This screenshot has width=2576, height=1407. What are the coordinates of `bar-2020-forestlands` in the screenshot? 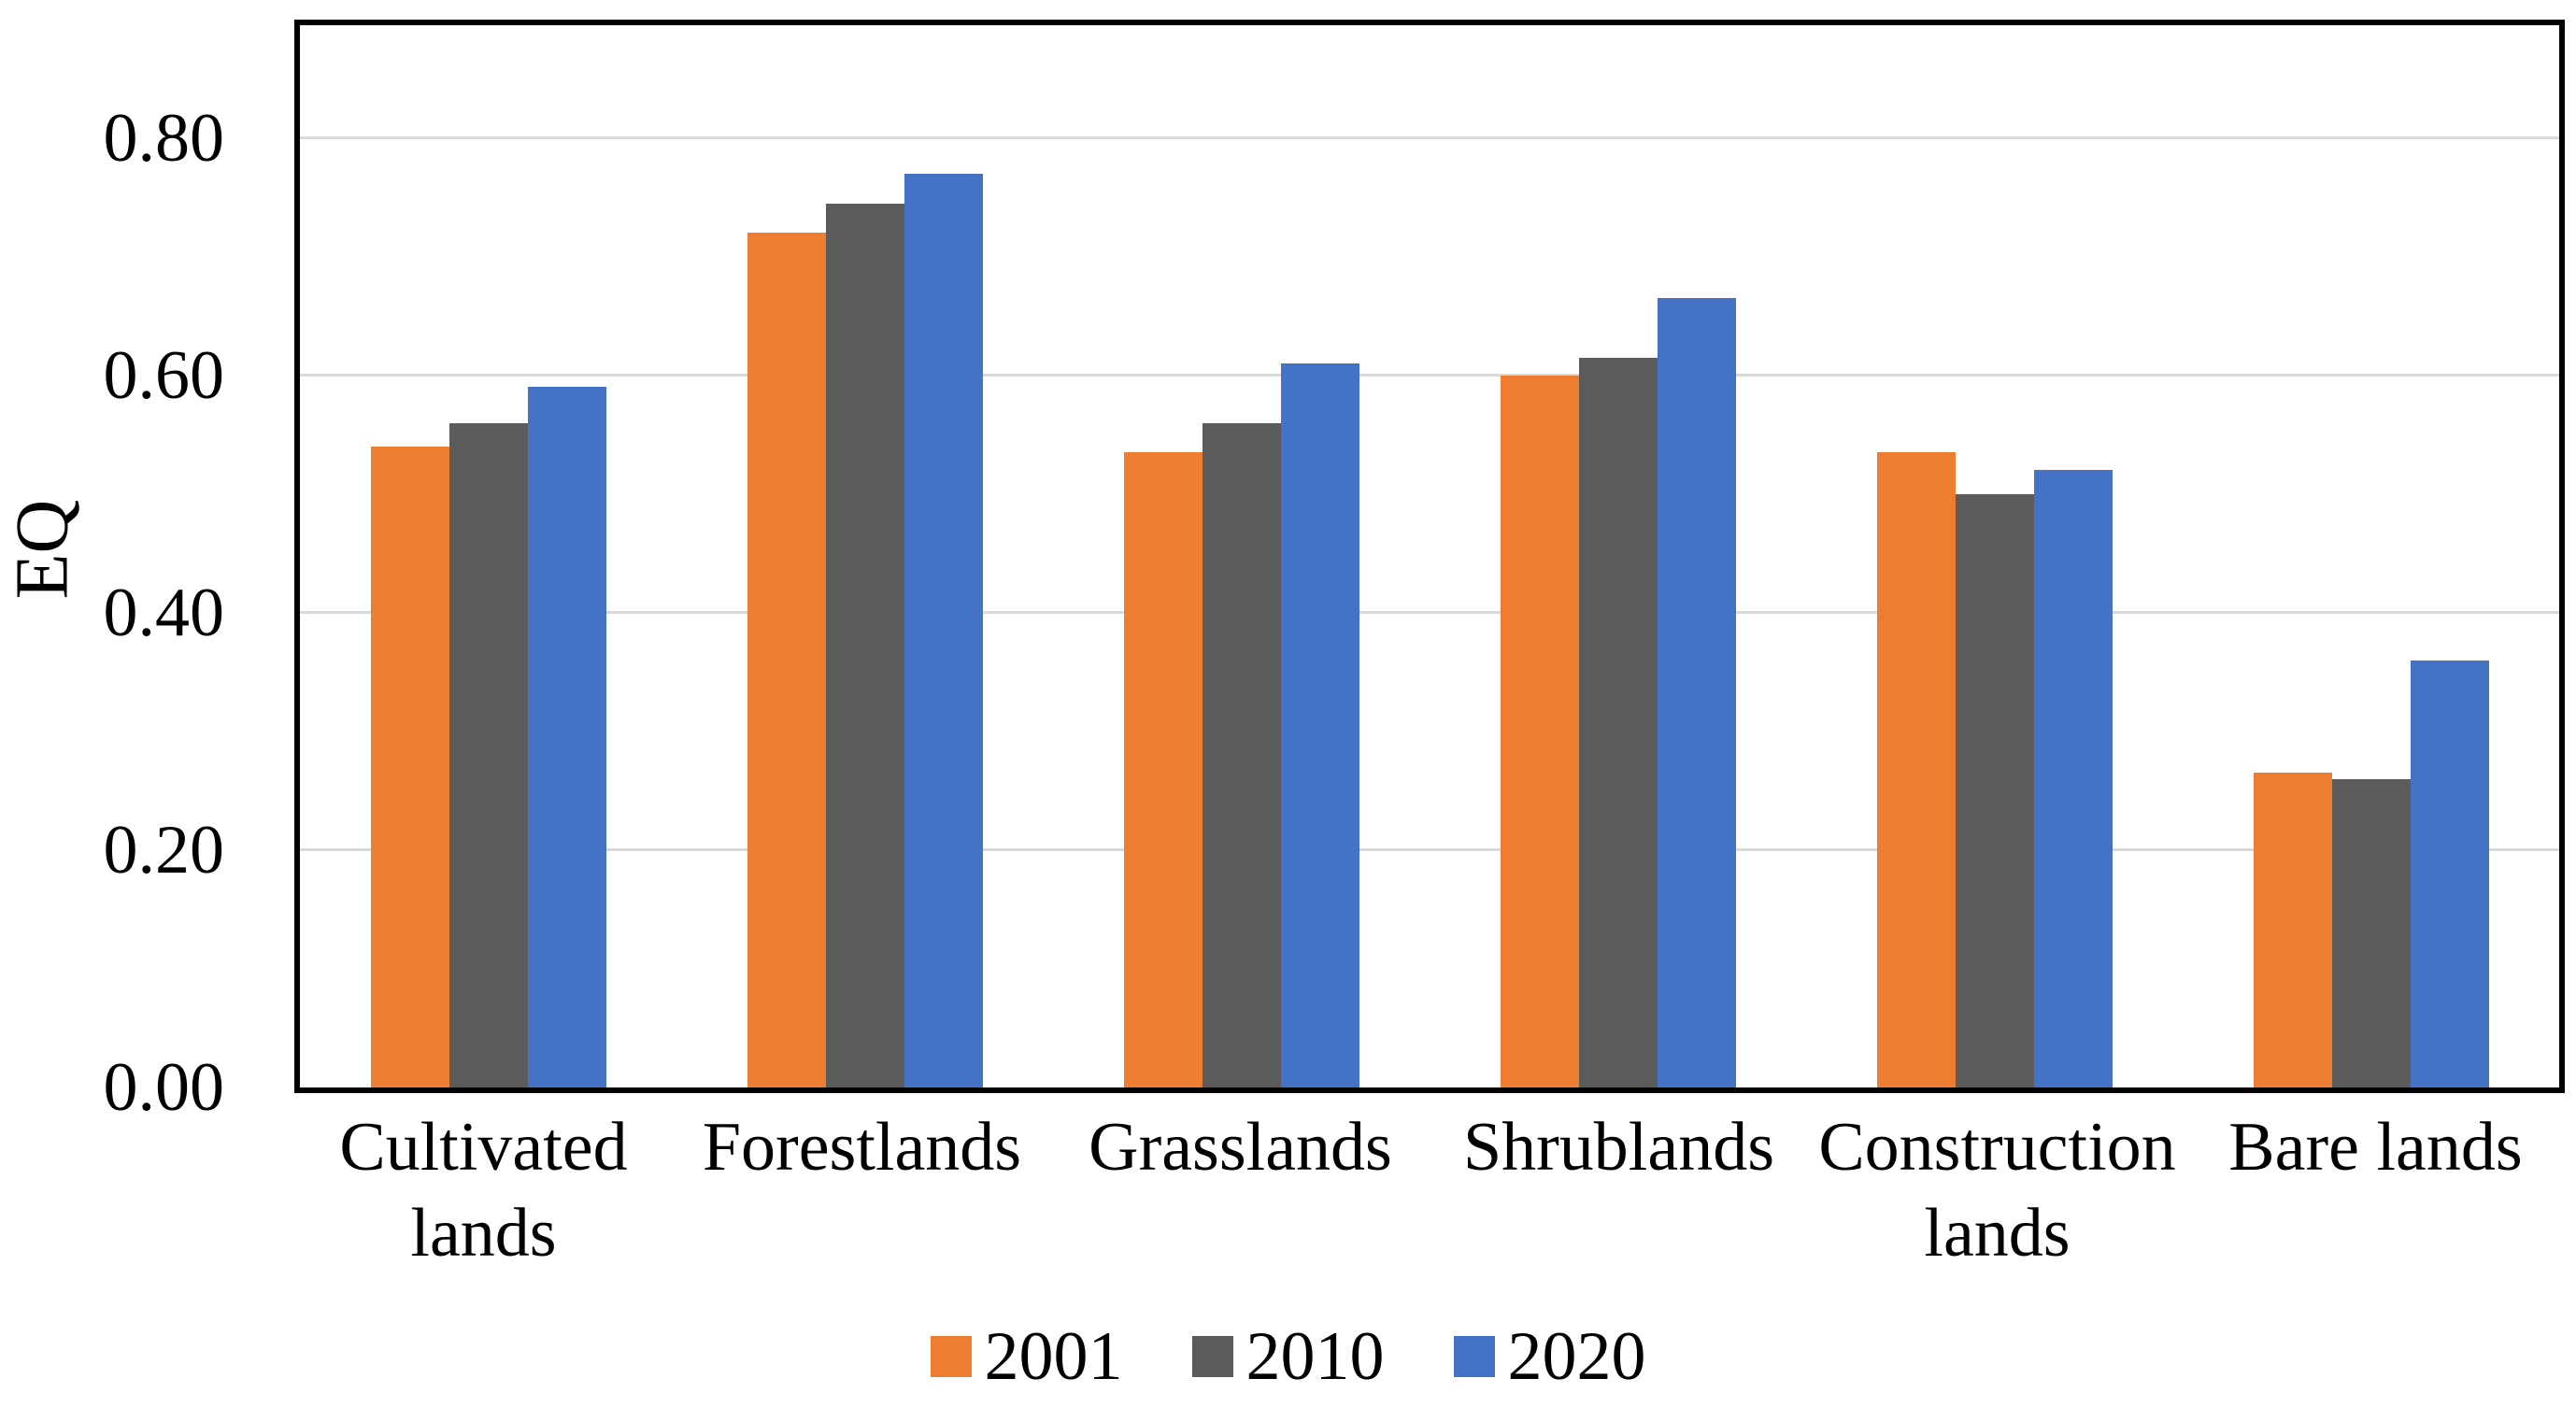 It's located at (944, 630).